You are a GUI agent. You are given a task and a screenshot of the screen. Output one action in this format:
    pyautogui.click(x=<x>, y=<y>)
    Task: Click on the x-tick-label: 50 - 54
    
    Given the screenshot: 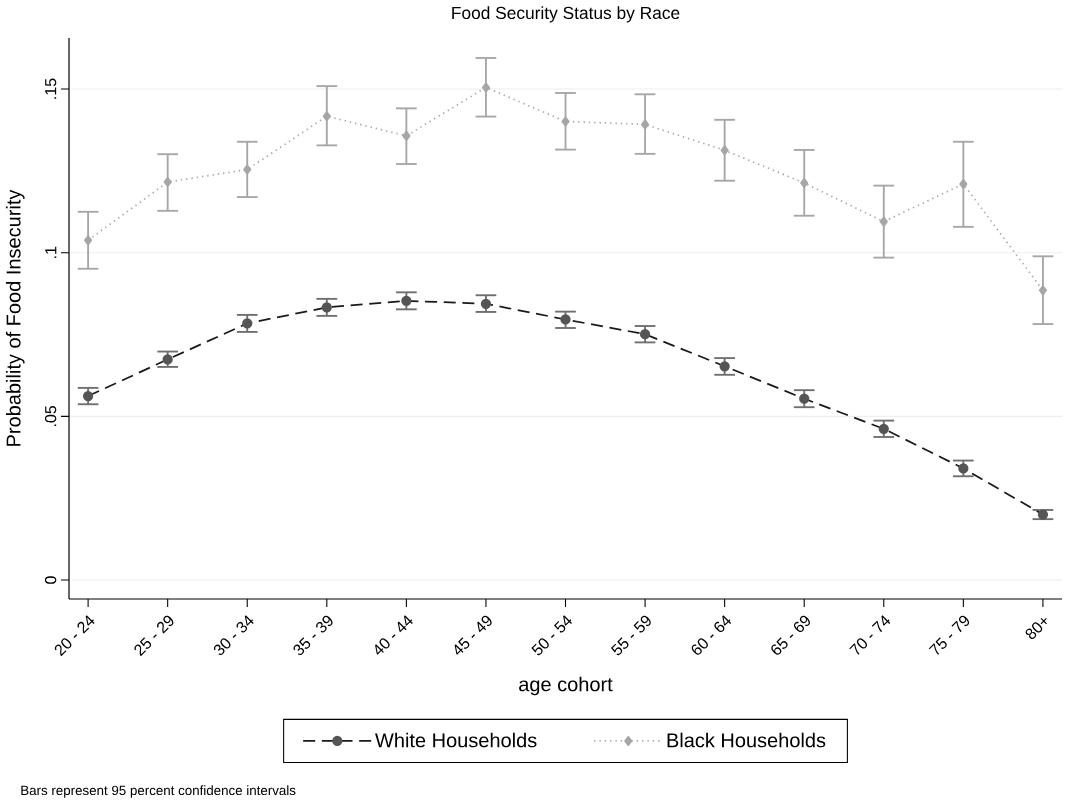 What is the action you would take?
    pyautogui.click(x=551, y=635)
    